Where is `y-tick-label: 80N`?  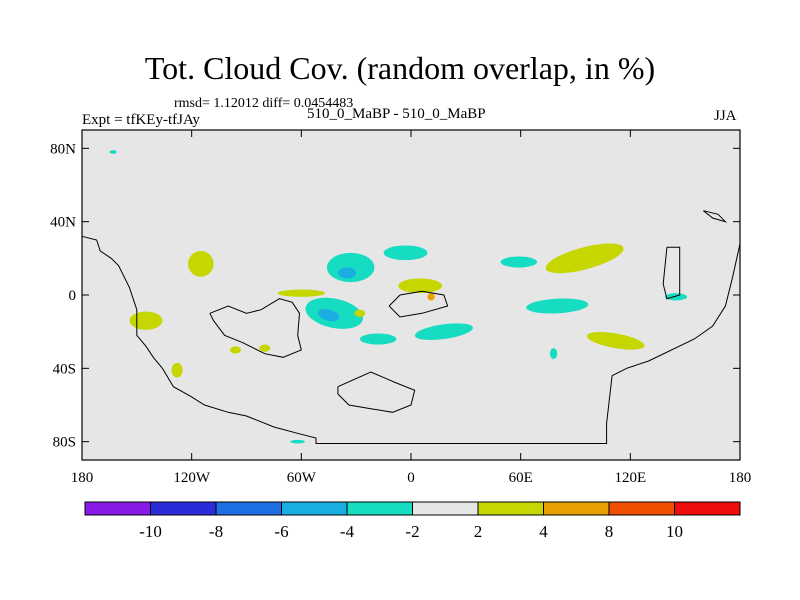 y-tick-label: 80N is located at coordinates (63, 149).